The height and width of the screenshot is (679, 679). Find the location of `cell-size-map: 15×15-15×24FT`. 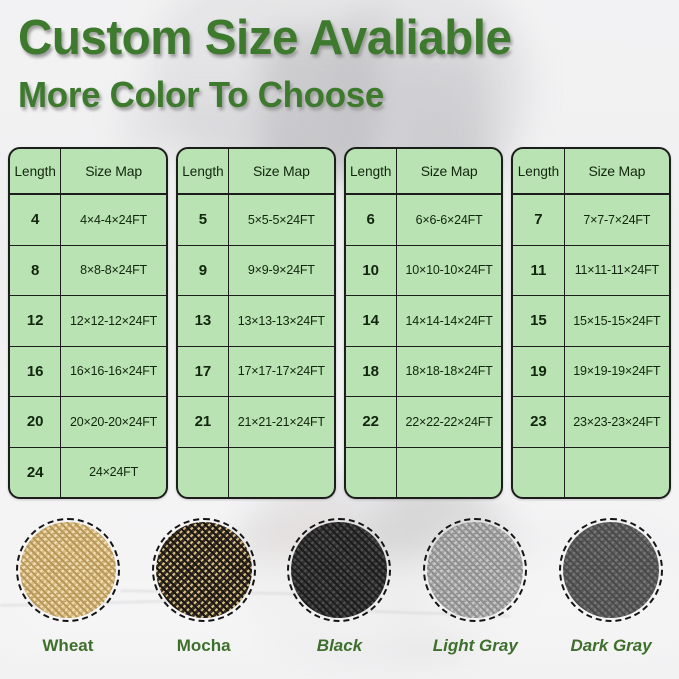

cell-size-map: 15×15-15×24FT is located at coordinates (617, 320).